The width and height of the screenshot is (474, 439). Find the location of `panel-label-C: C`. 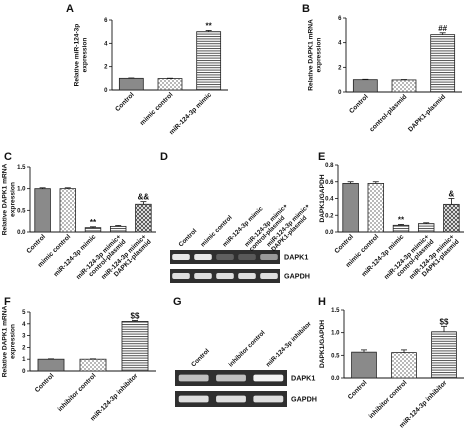

panel-label-C: C is located at coordinates (8, 157).